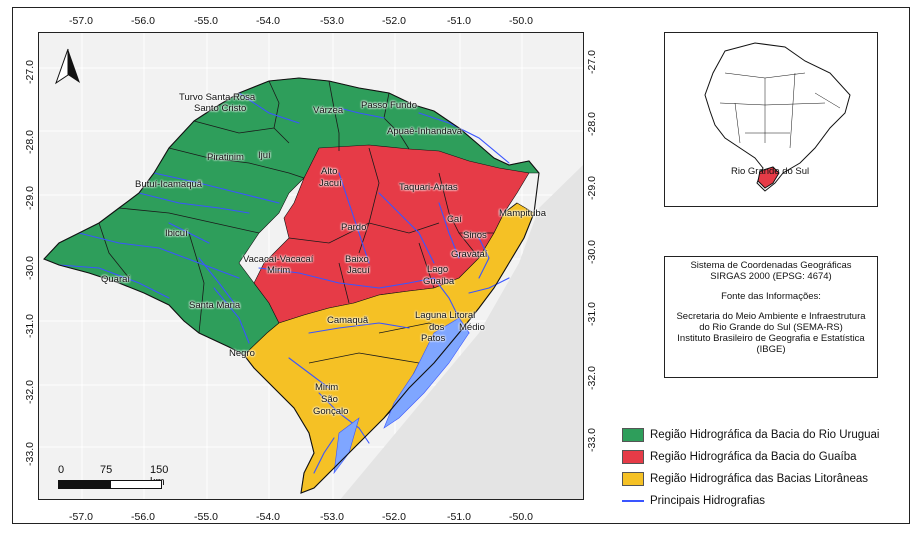 Image resolution: width=924 pixels, height=544 pixels. I want to click on label-apuae: Apuaê-Inhandava, so click(425, 131).